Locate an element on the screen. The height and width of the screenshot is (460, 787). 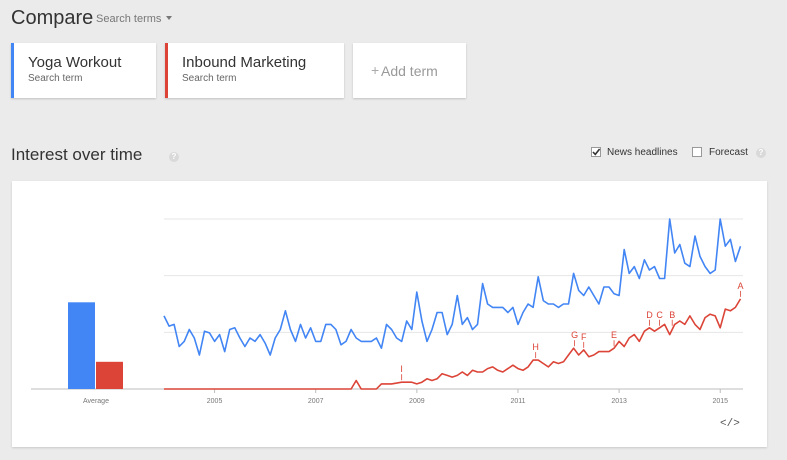
help-icon: ? is located at coordinates (174, 157).